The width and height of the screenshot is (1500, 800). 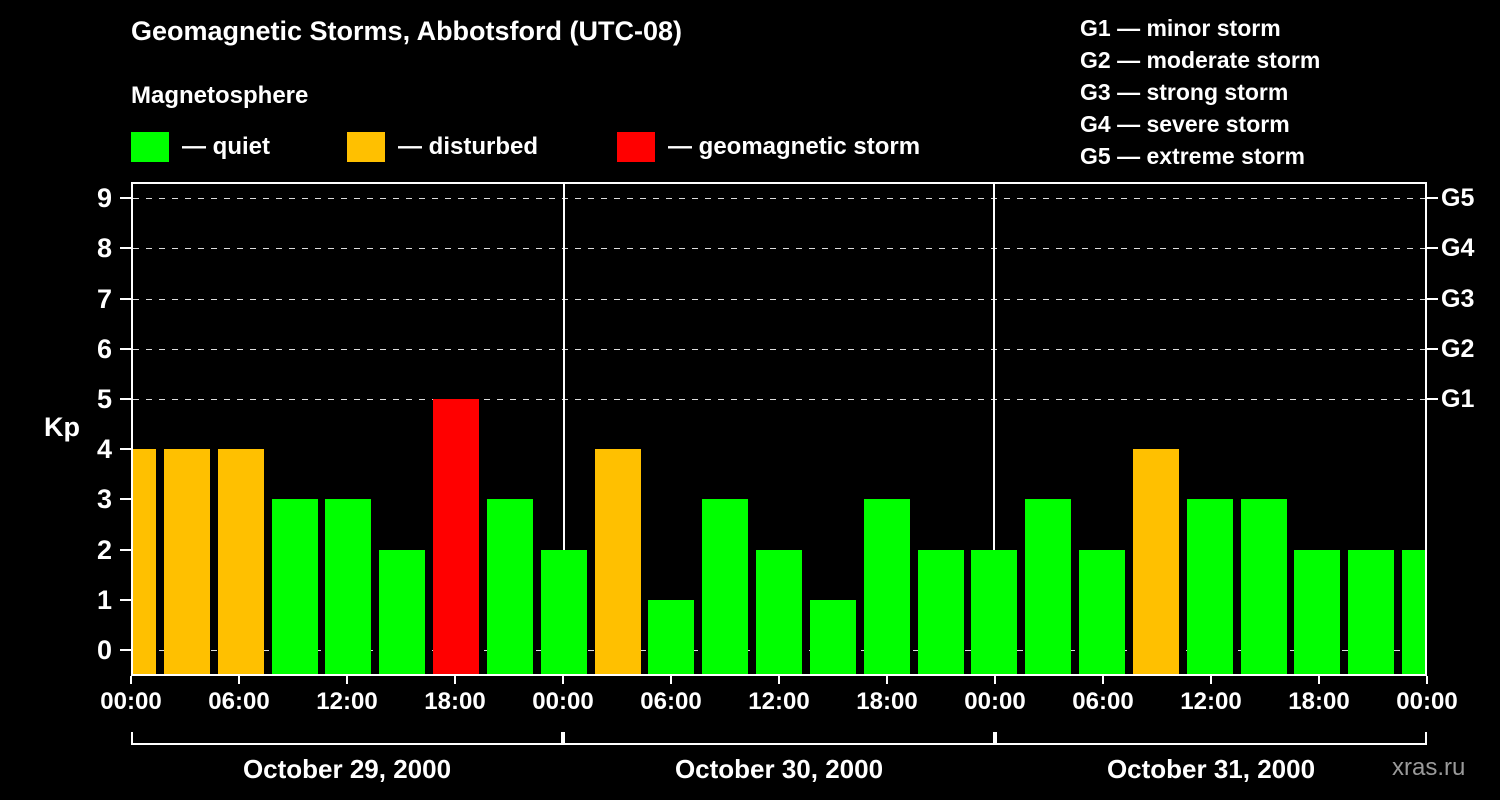 I want to click on storm-swatch, so click(x=636, y=147).